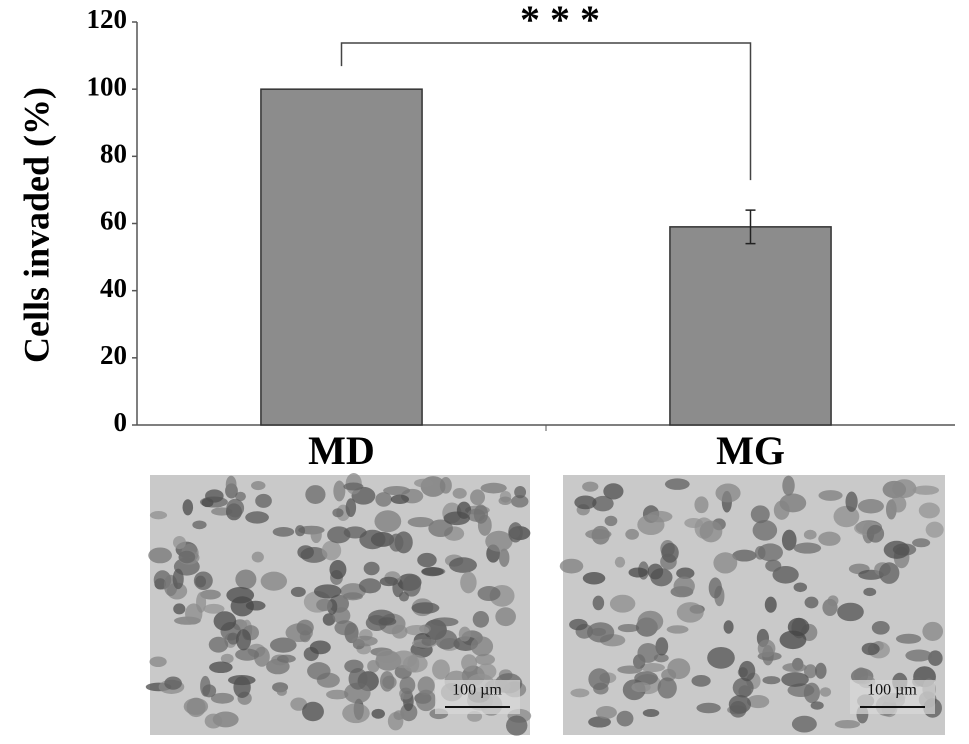 The image size is (969, 744). I want to click on y-tick-label: 100, so click(107, 86).